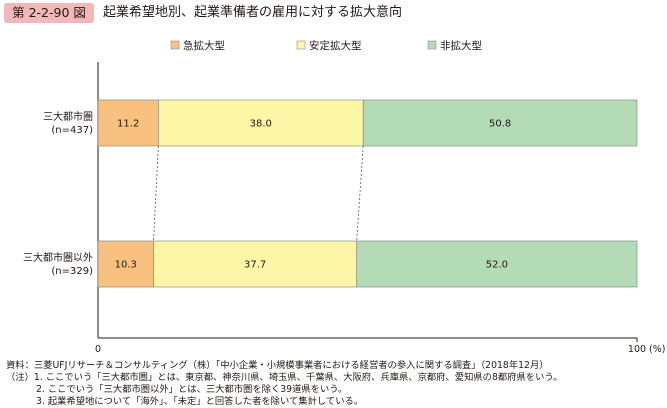 The width and height of the screenshot is (667, 408). I want to click on connector-lines, so click(258, 193).